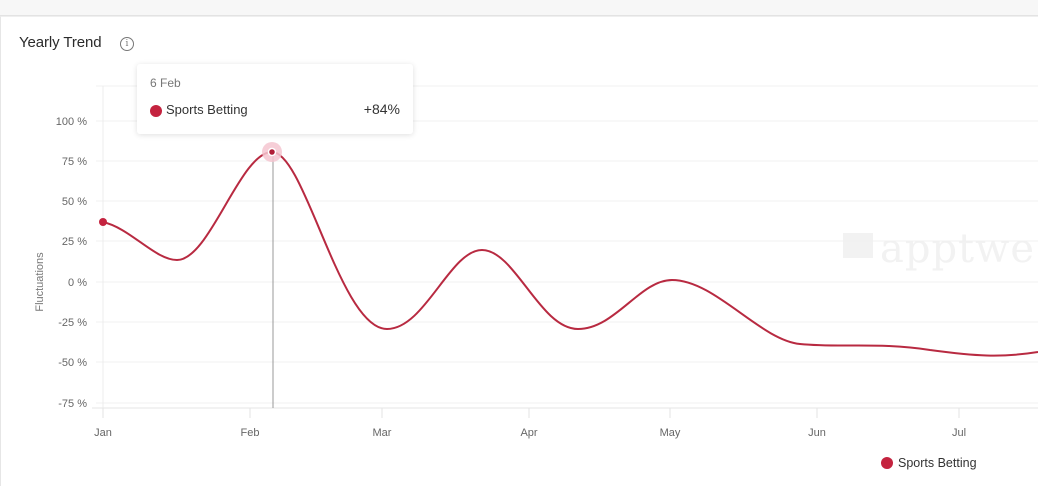  What do you see at coordinates (519, 8) in the screenshot?
I see `top-bar` at bounding box center [519, 8].